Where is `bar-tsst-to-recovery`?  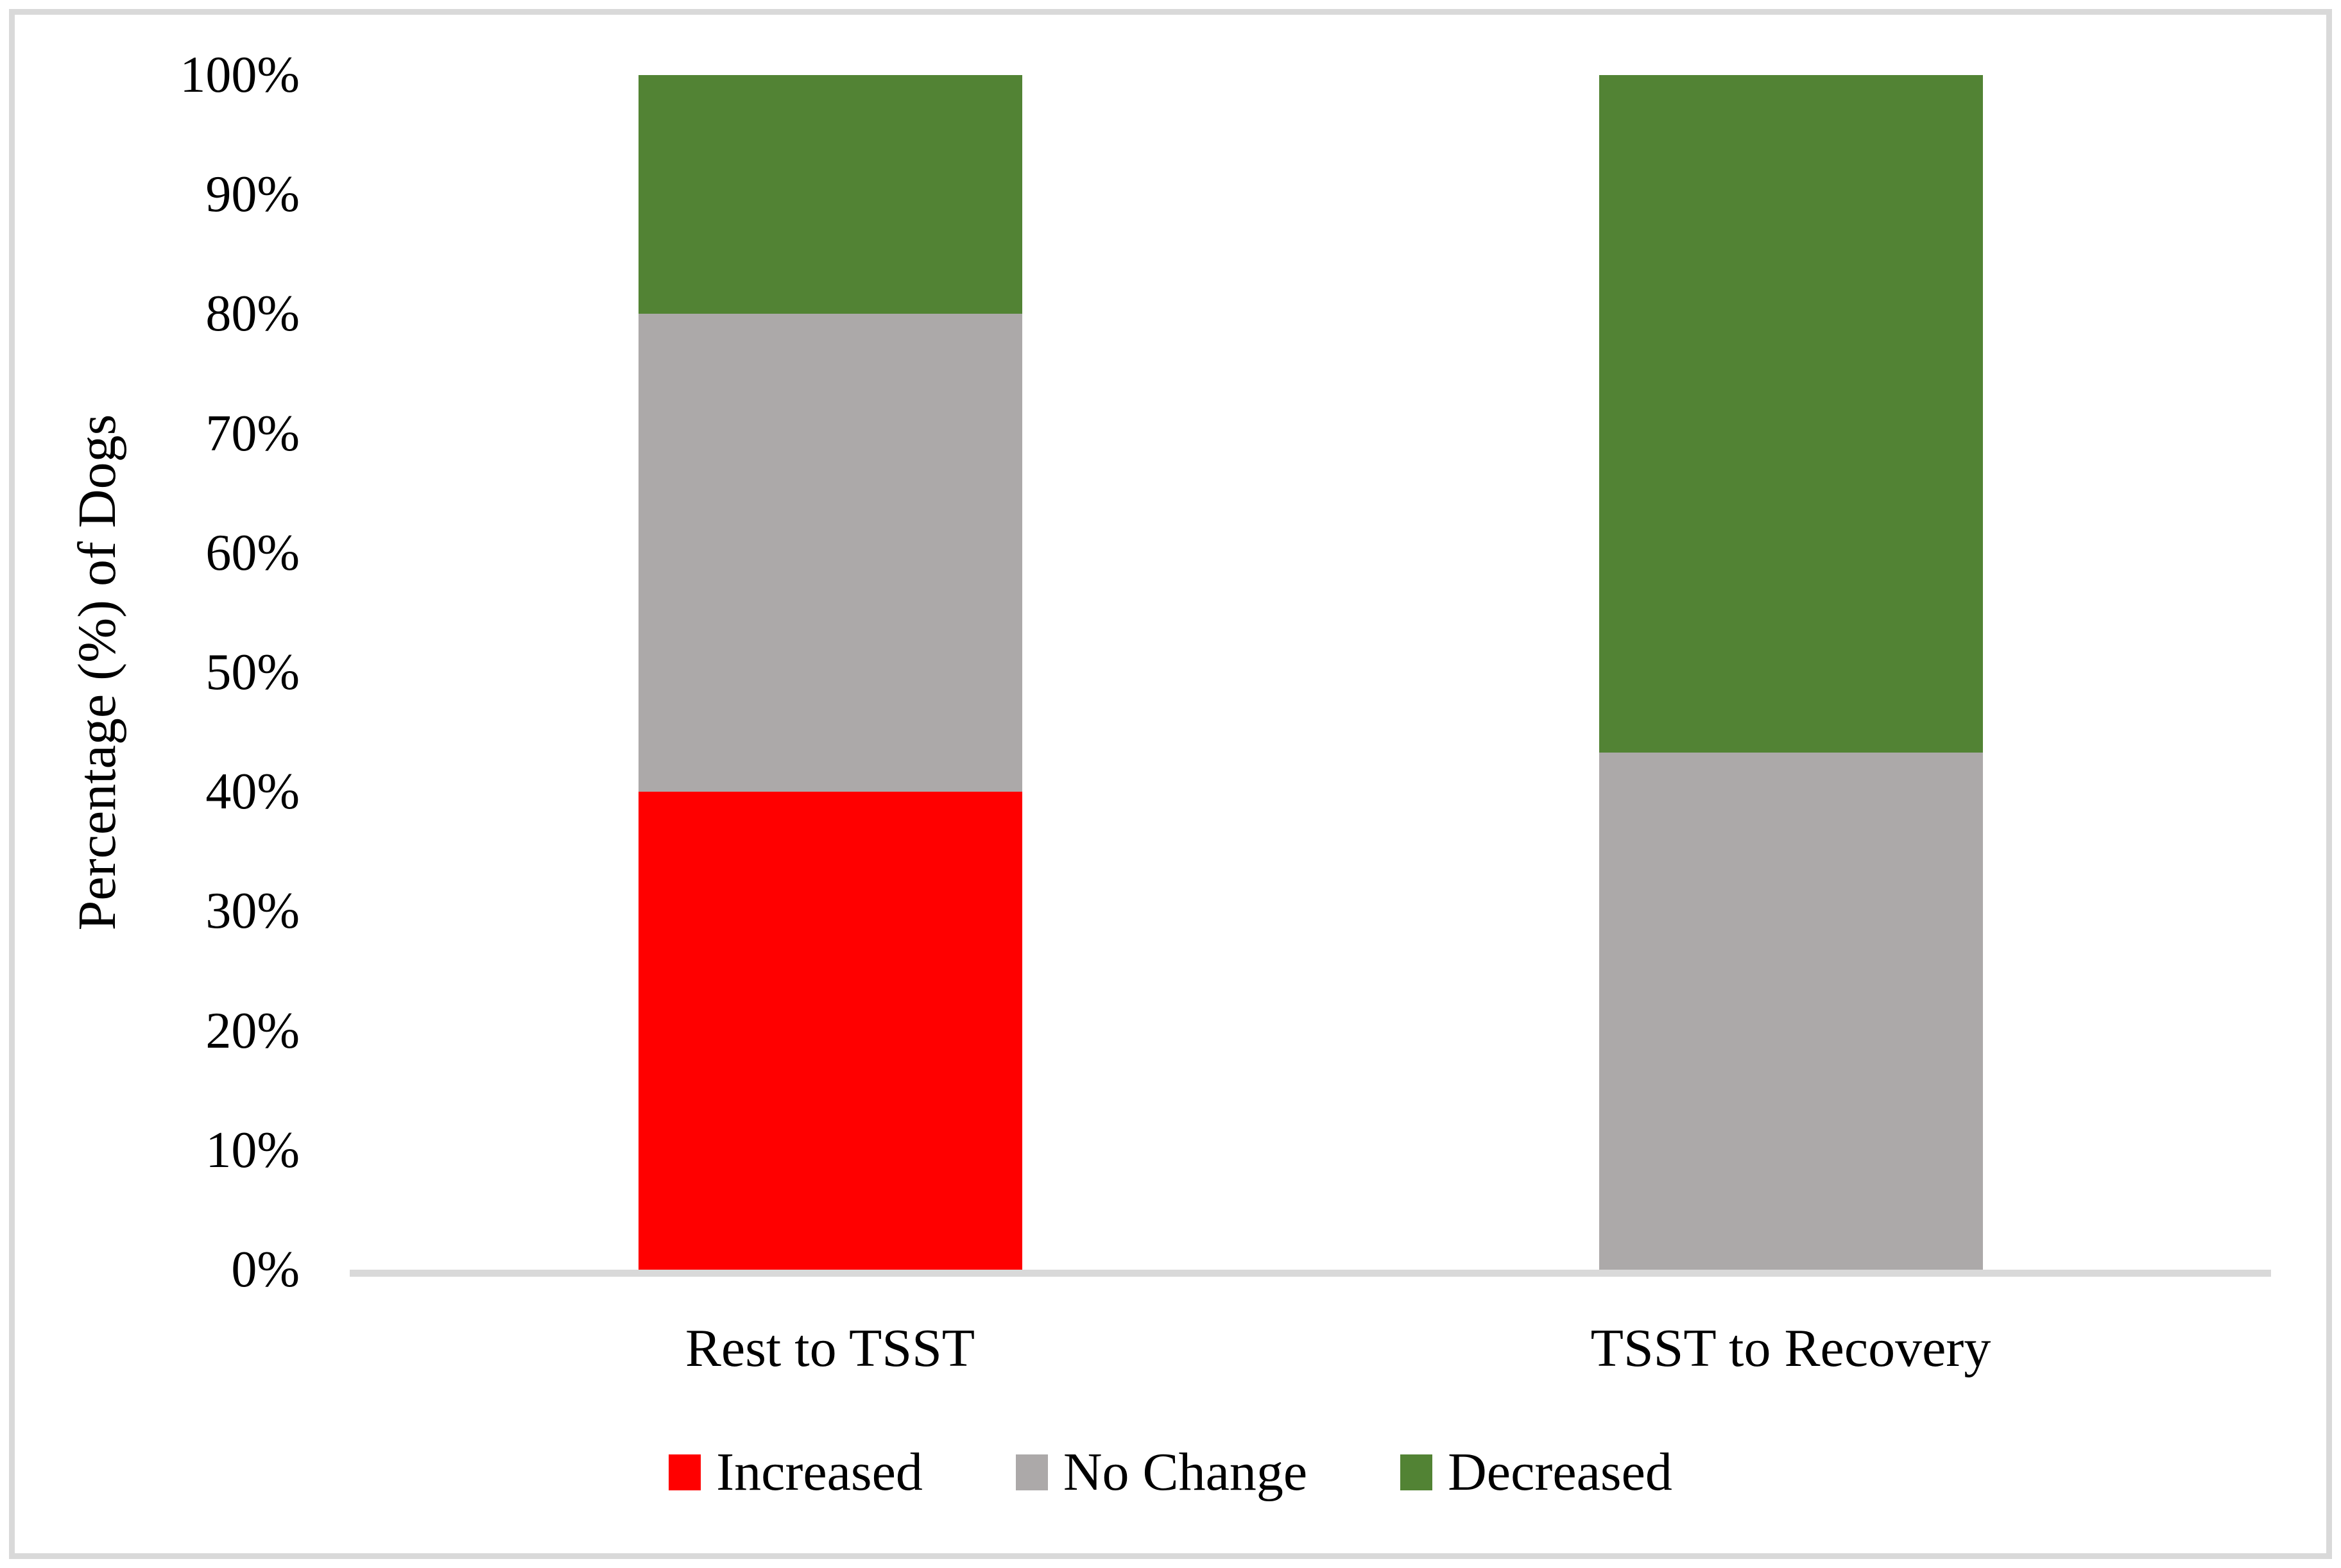
bar-tsst-to-recovery is located at coordinates (1791, 672).